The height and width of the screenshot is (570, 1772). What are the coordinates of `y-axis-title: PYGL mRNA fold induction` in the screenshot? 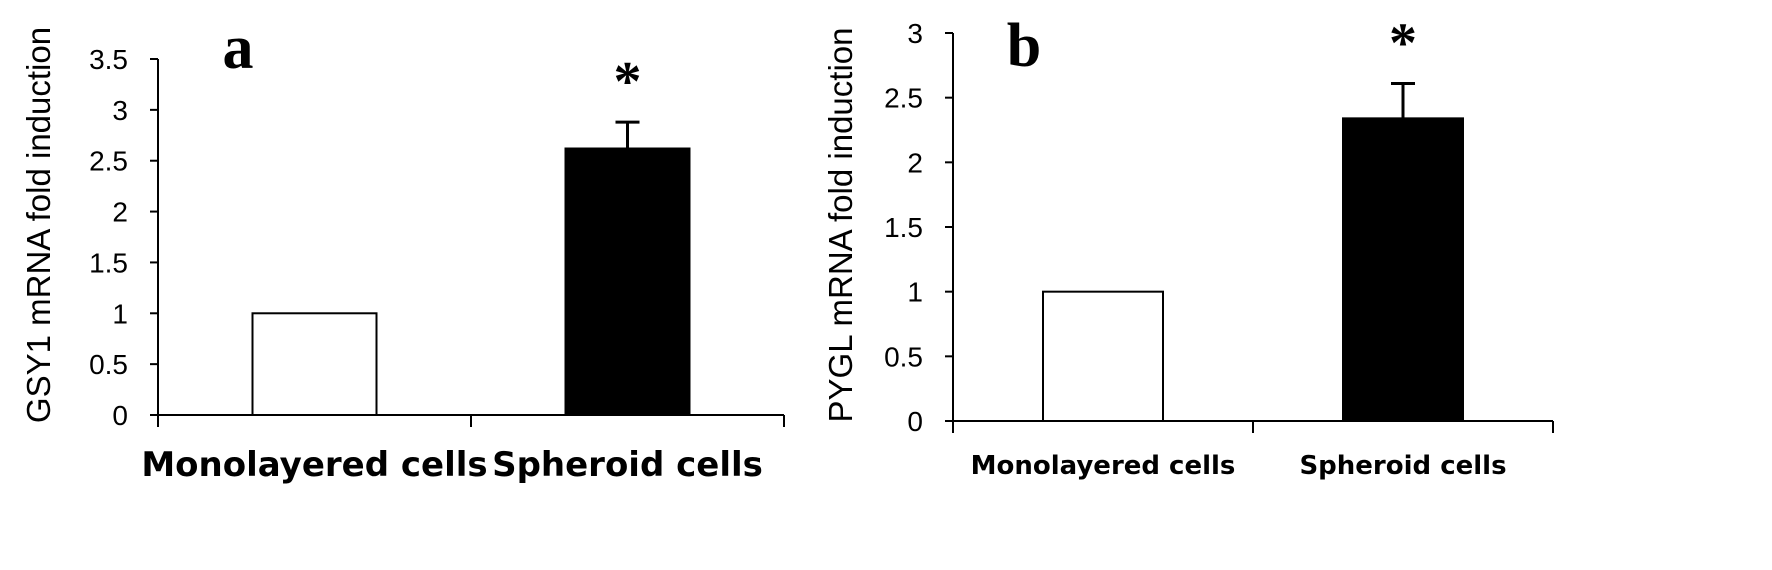 It's located at (840, 225).